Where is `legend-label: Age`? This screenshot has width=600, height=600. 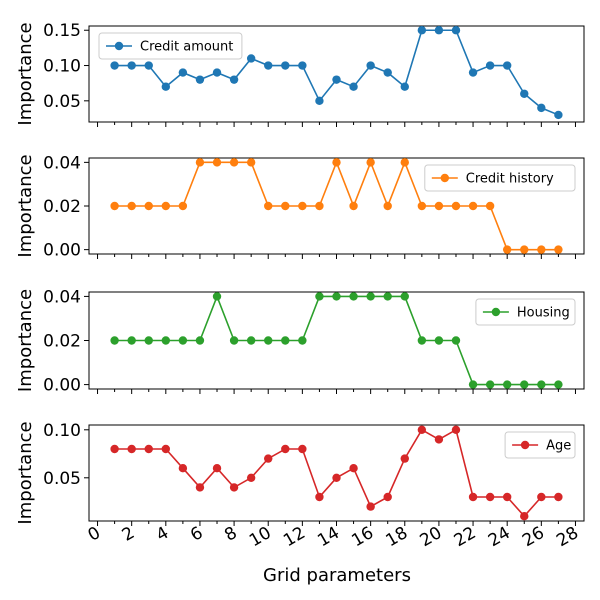 legend-label: Age is located at coordinates (558, 446).